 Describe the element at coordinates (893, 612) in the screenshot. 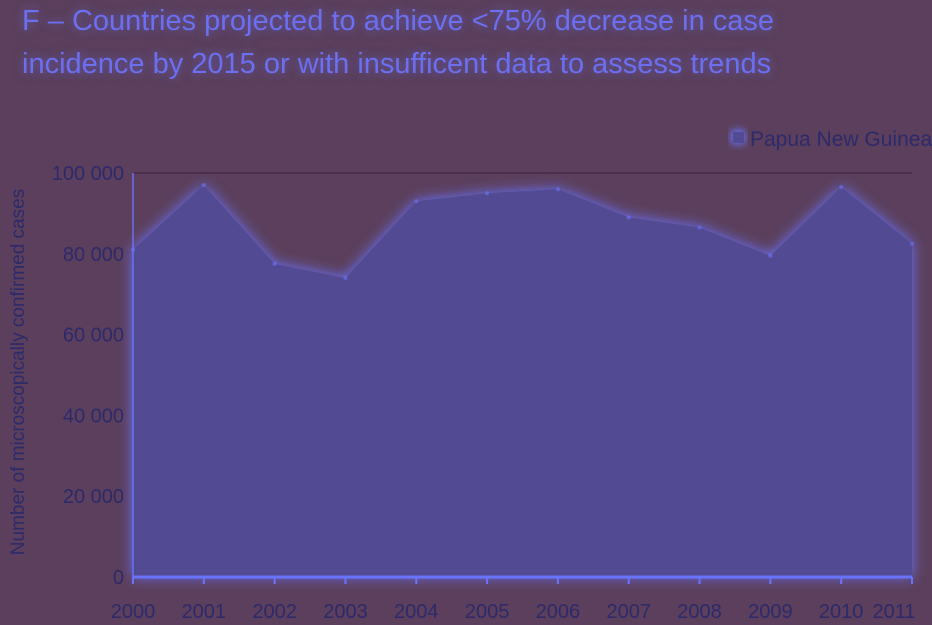

I see `x-tick-label: 2011` at that location.